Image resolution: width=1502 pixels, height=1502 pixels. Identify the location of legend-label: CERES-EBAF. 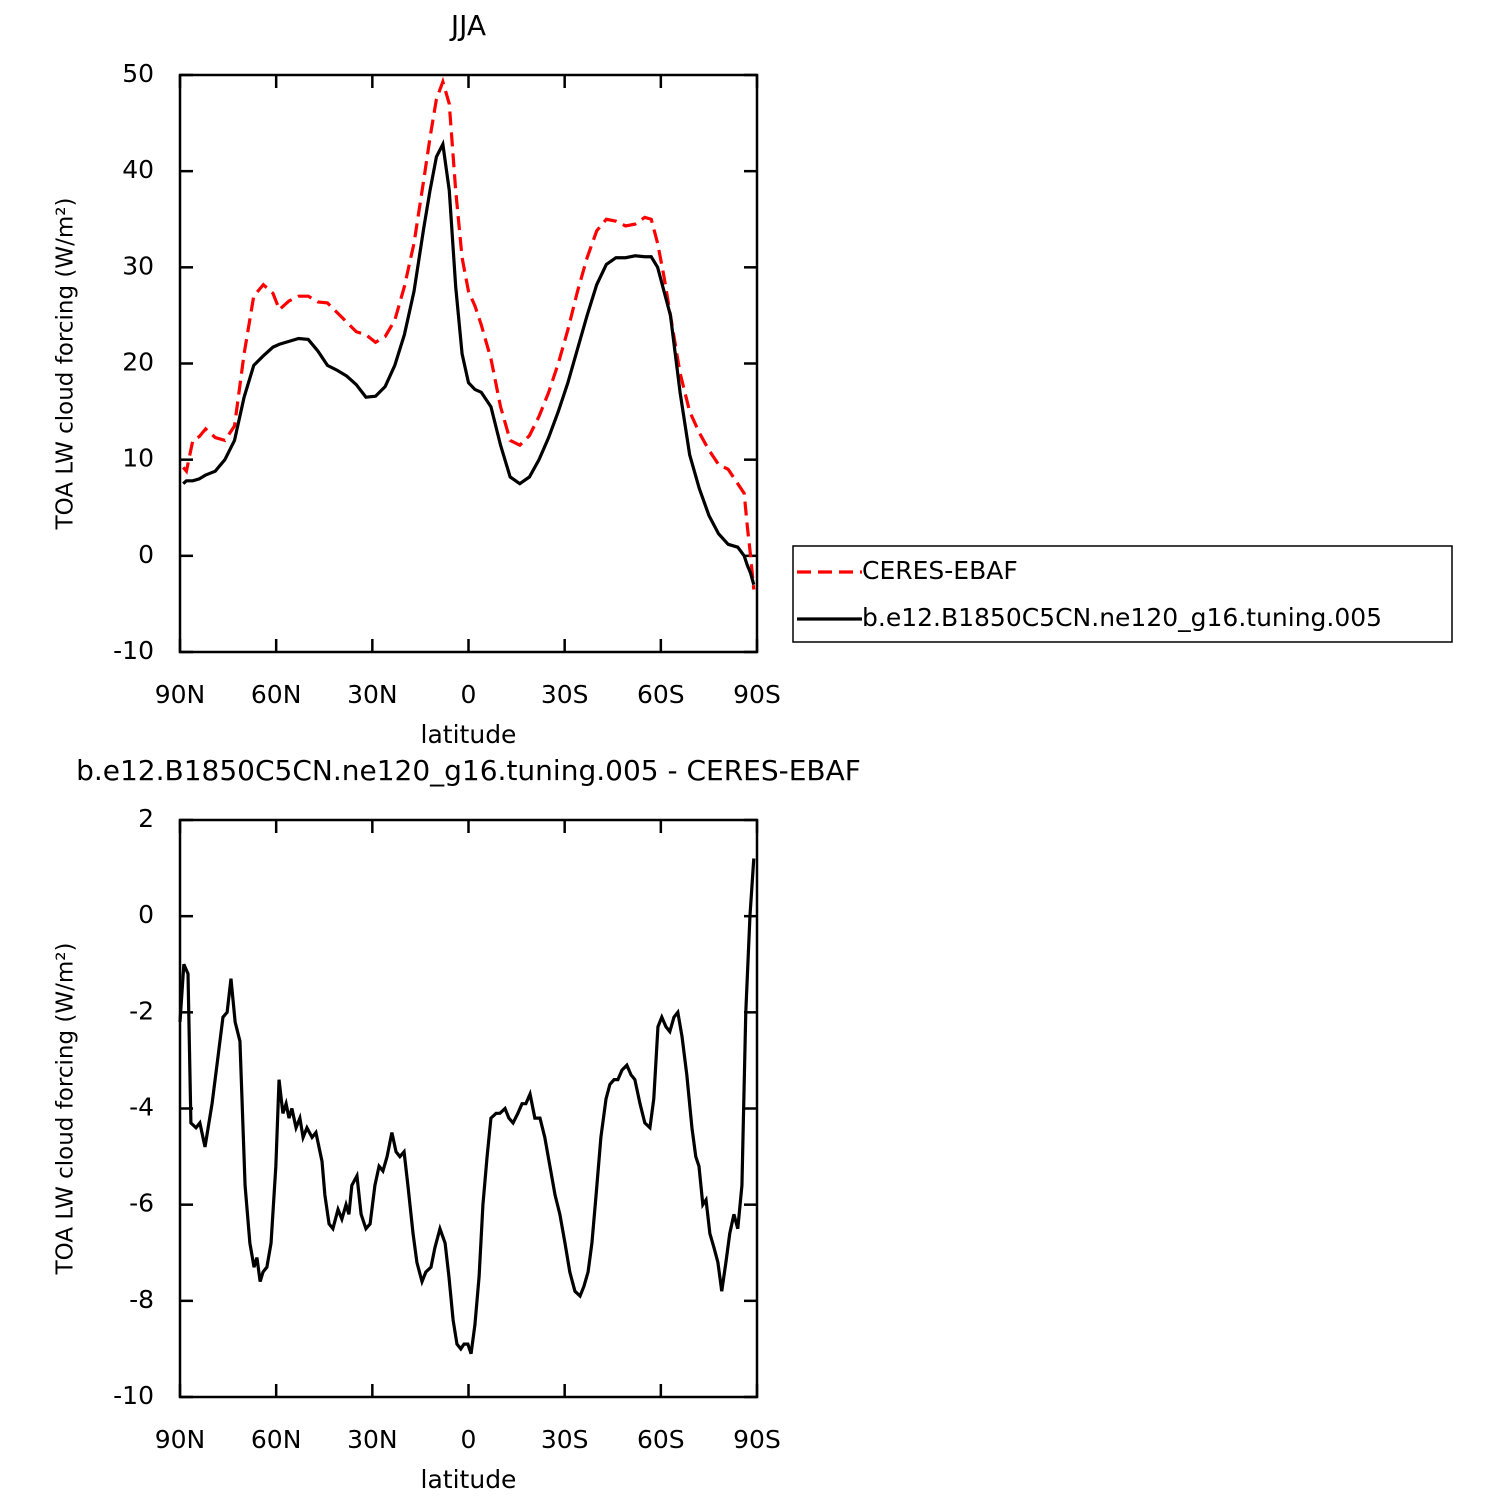
(940, 570).